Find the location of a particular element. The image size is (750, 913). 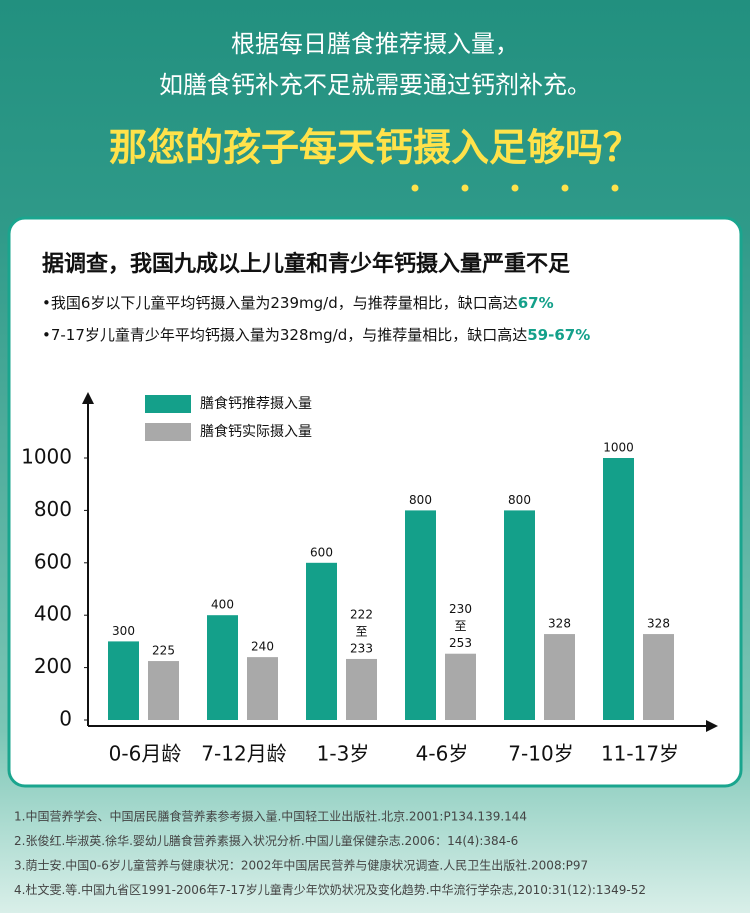

value-label: 240 is located at coordinates (262, 647).